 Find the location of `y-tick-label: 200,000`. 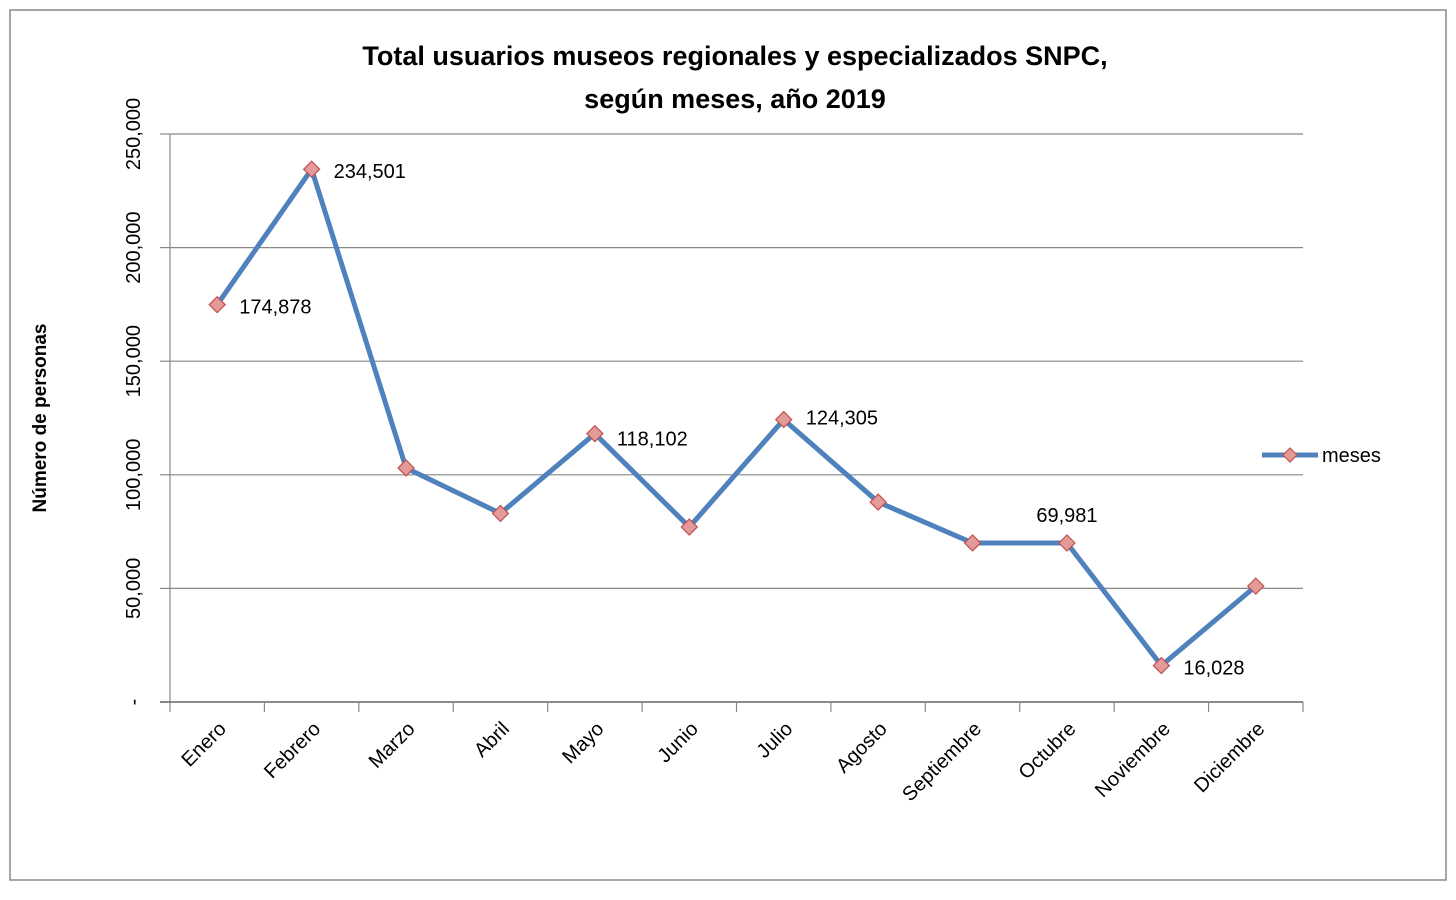

y-tick-label: 200,000 is located at coordinates (134, 247).